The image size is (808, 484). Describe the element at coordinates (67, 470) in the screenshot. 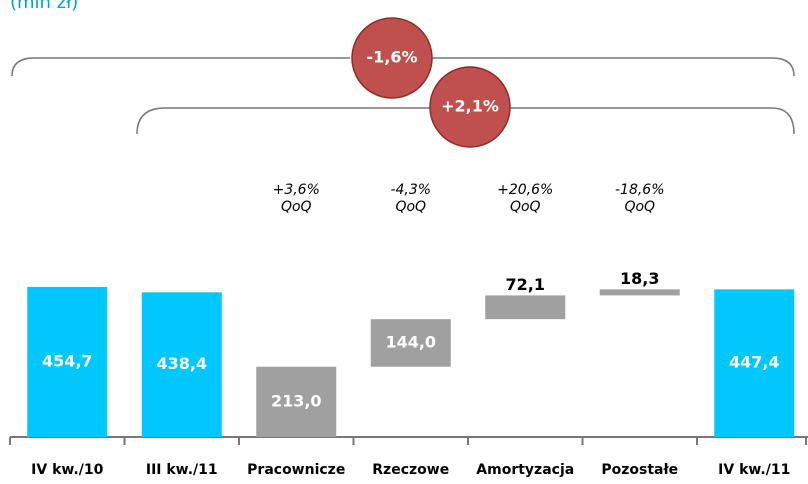

I see `x-tick-label: IV kw./10` at that location.